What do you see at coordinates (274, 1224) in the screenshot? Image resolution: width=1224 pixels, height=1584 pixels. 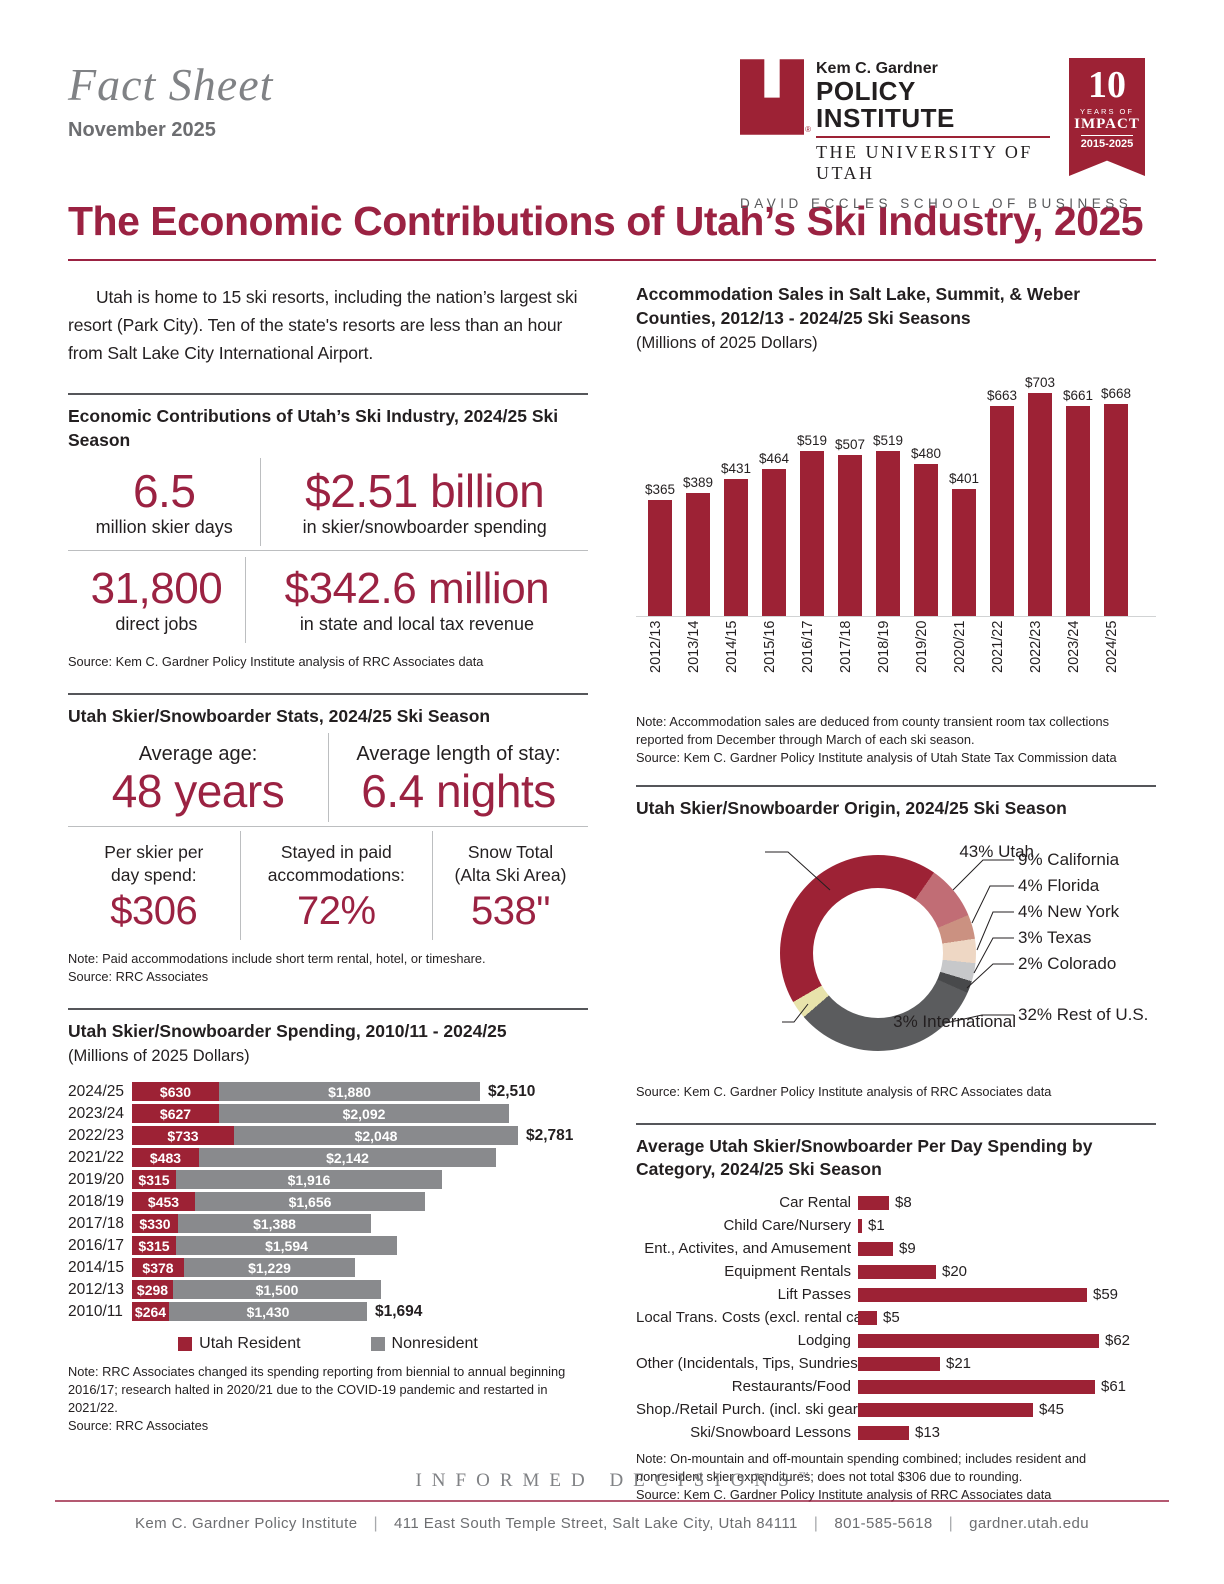 I see `nonresident-segment: $1,388` at bounding box center [274, 1224].